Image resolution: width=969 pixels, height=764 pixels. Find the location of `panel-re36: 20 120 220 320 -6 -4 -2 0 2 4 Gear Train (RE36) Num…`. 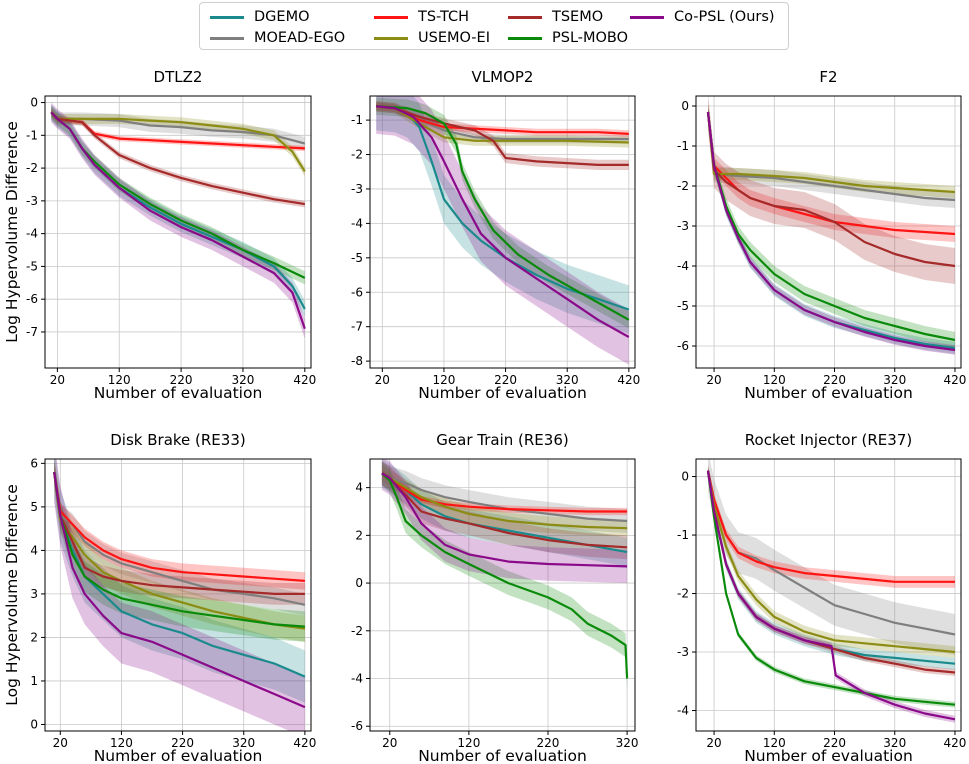

panel-re36: 20 120 220 320 -6 -4 -2 0 2 4 Gear Train (RE36) Num… is located at coordinates (495, 597).